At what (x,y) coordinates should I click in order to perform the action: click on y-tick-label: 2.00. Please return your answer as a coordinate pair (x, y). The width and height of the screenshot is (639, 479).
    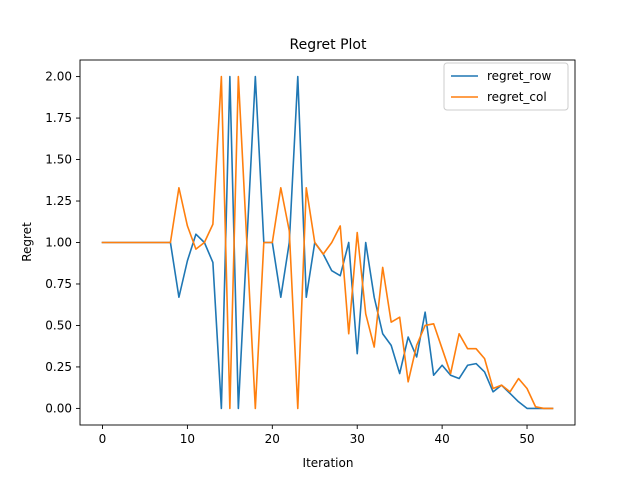
    Looking at the image, I should click on (58, 77).